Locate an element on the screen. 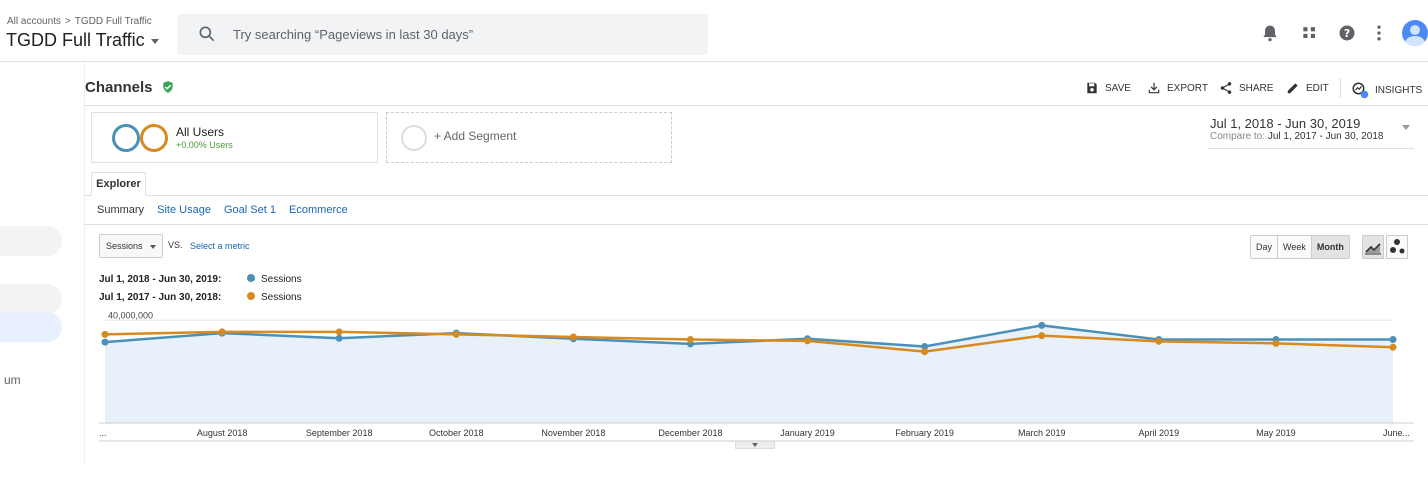  subtab-goal-set-1: Goal Set 1 is located at coordinates (250, 210).